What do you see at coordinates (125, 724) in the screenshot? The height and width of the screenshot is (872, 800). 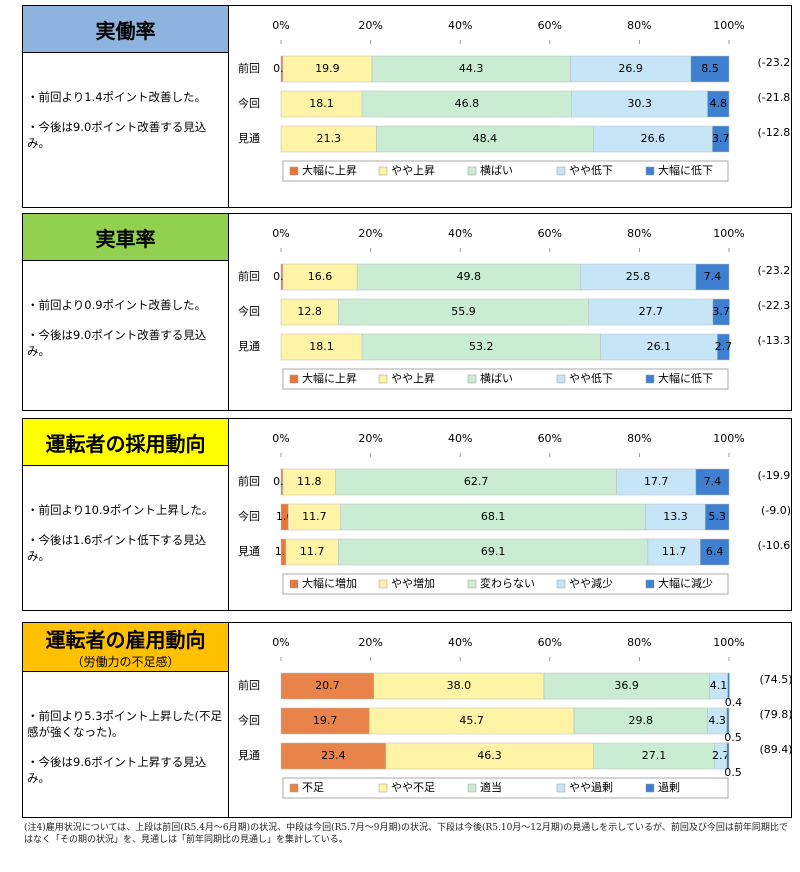 I see `comment: ・前回より5.3ポイント上昇した(不足感が強くなった)。` at bounding box center [125, 724].